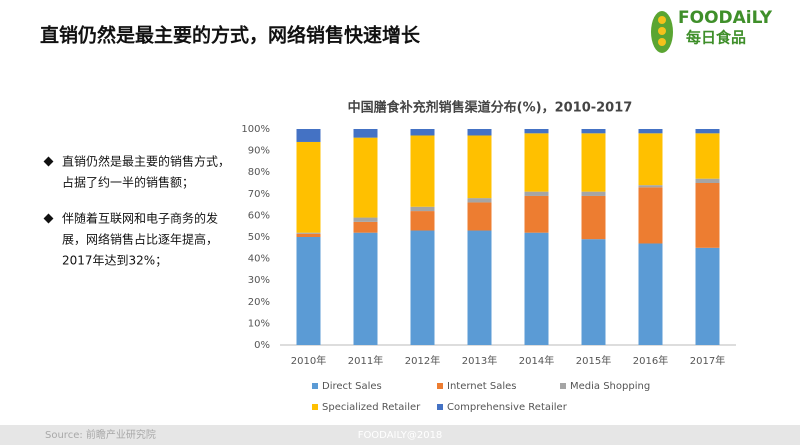 This screenshot has width=800, height=445. I want to click on bullet-text: 展，网络销售占比逐年提高，, so click(140, 239).